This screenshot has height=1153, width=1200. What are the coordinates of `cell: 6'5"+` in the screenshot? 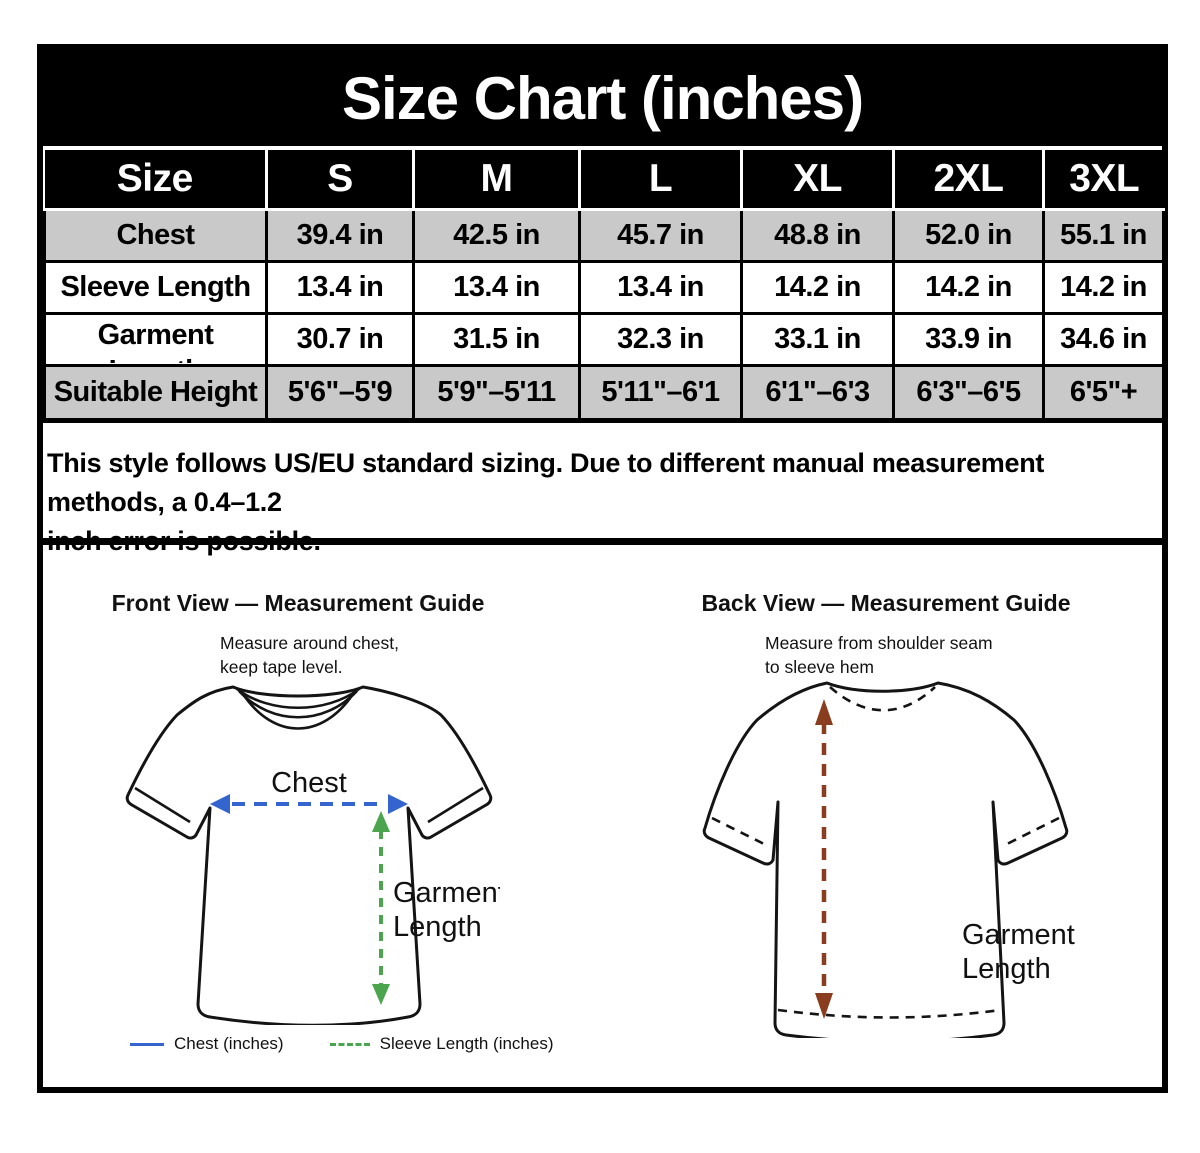 It's located at (1103, 394).